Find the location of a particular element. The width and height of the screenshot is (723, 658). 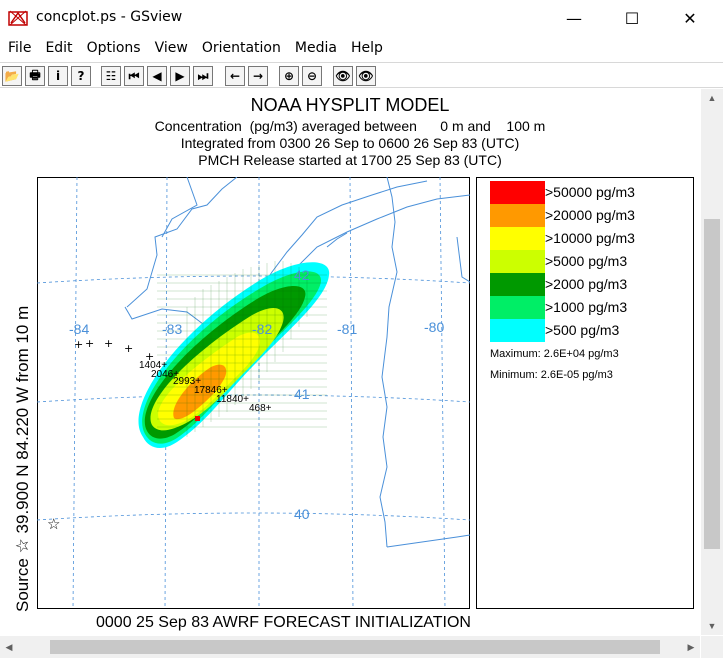

page-select-button: ☷ is located at coordinates (111, 76).